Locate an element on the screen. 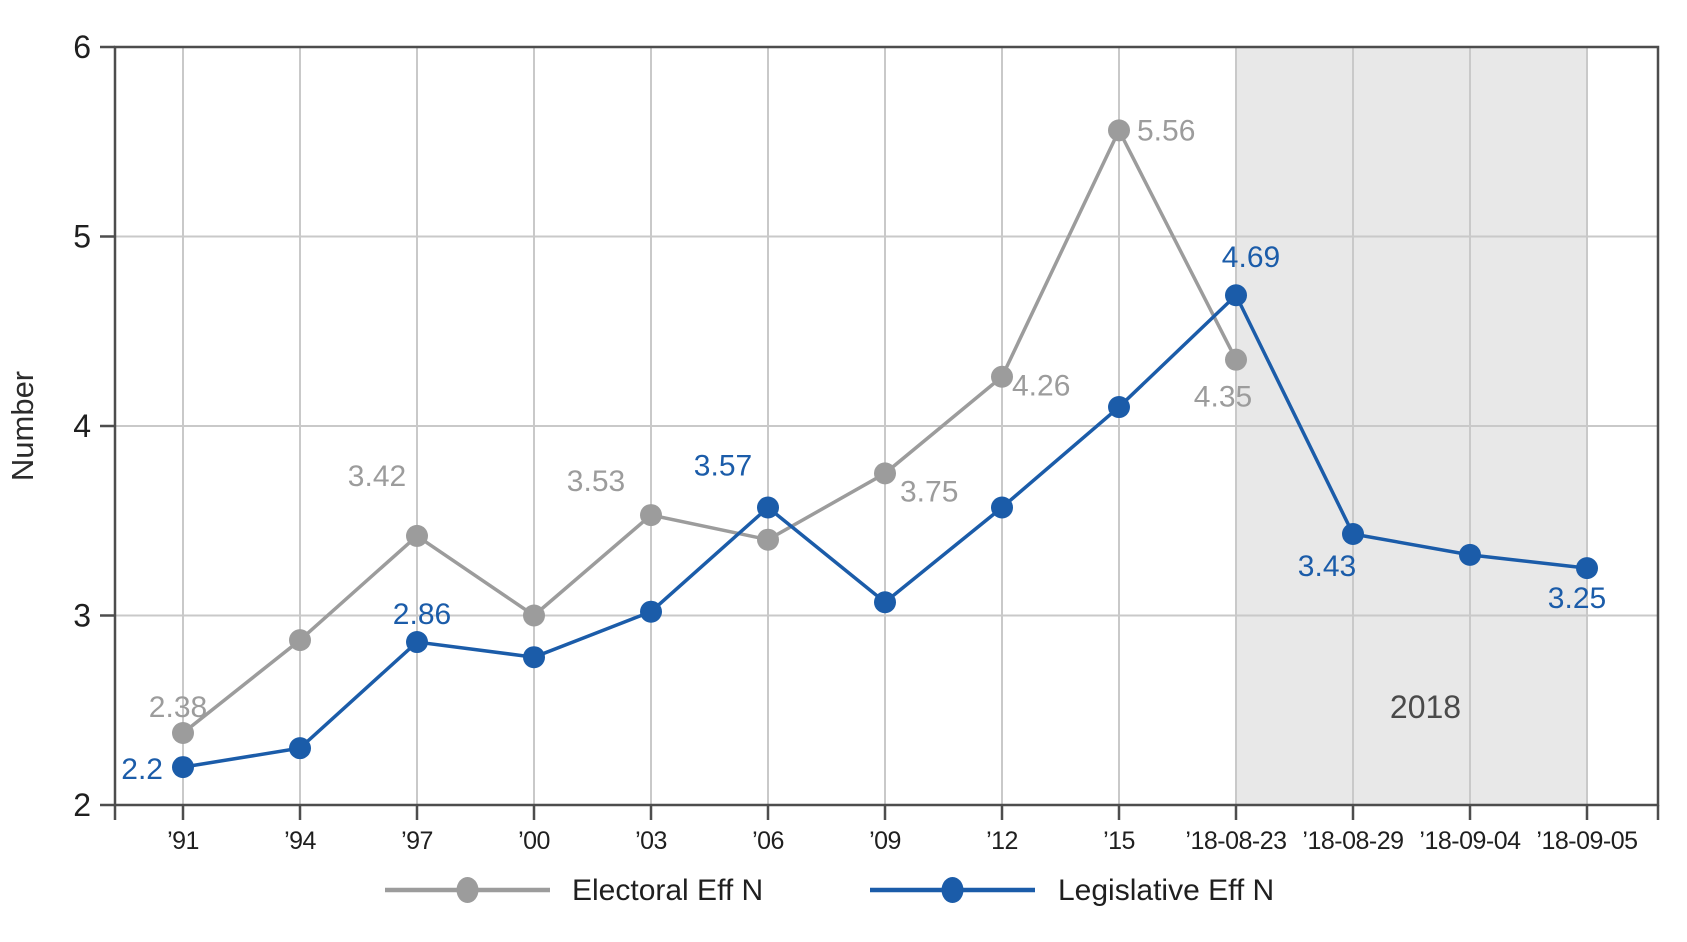  y-tick-label: 2 is located at coordinates (82, 805).